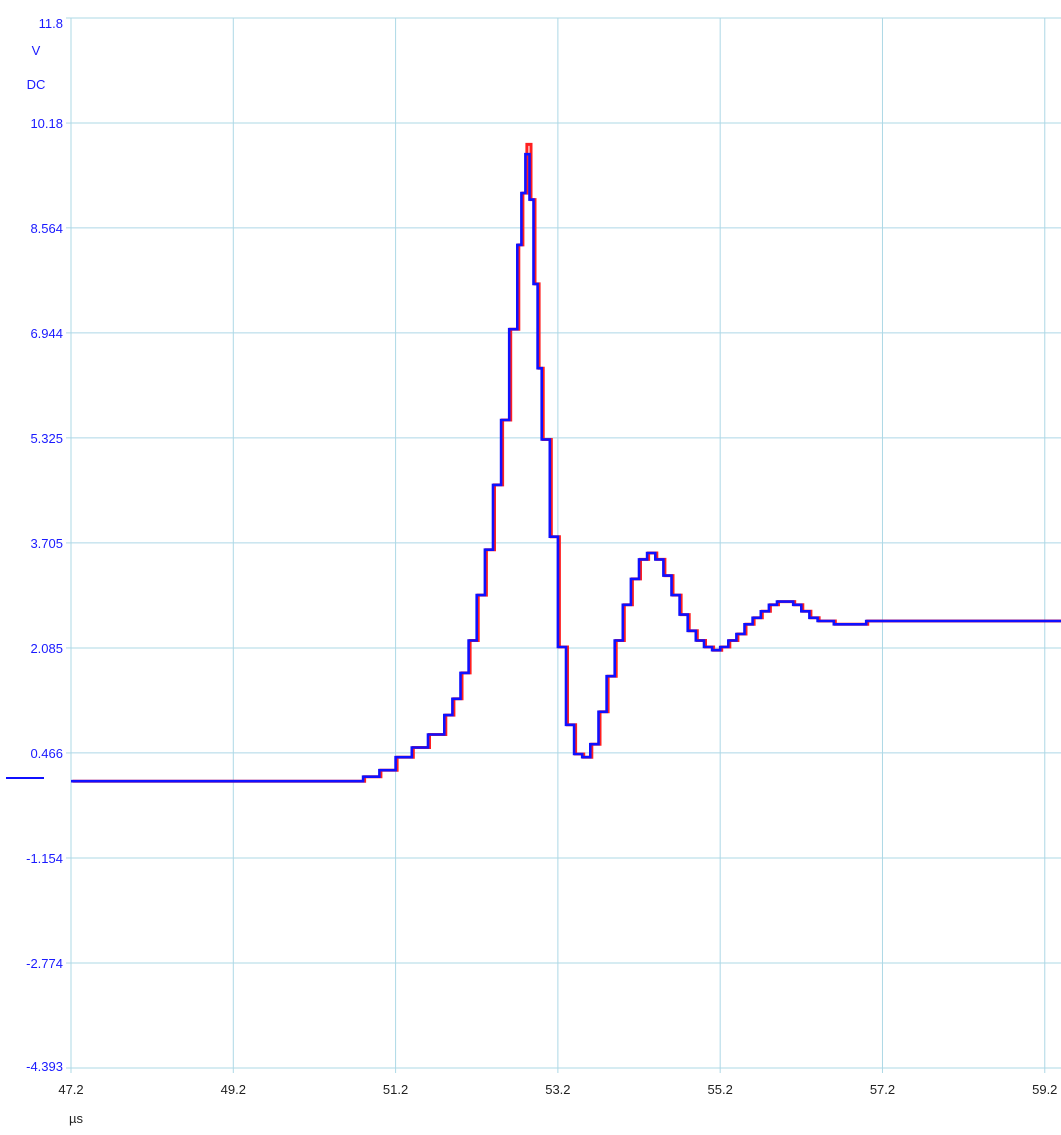 The width and height of the screenshot is (1061, 1135). What do you see at coordinates (720, 1089) in the screenshot?
I see `x-tick-label: 55.2` at bounding box center [720, 1089].